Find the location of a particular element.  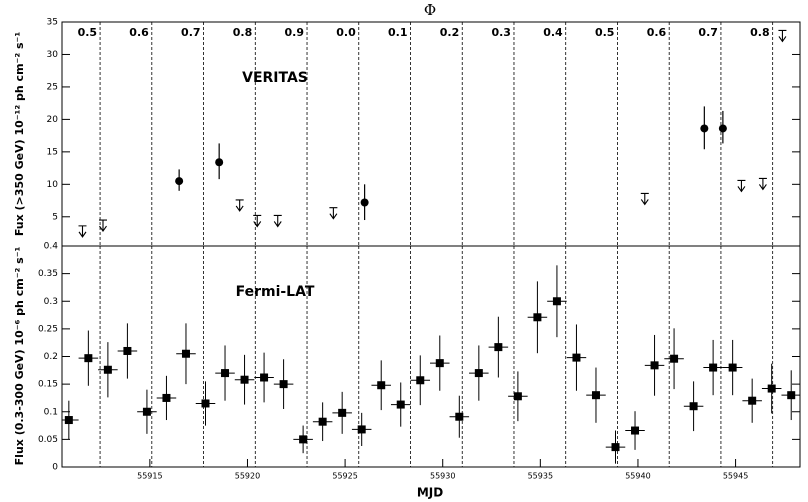

top-axis-label: Φ is located at coordinates (430, 10).